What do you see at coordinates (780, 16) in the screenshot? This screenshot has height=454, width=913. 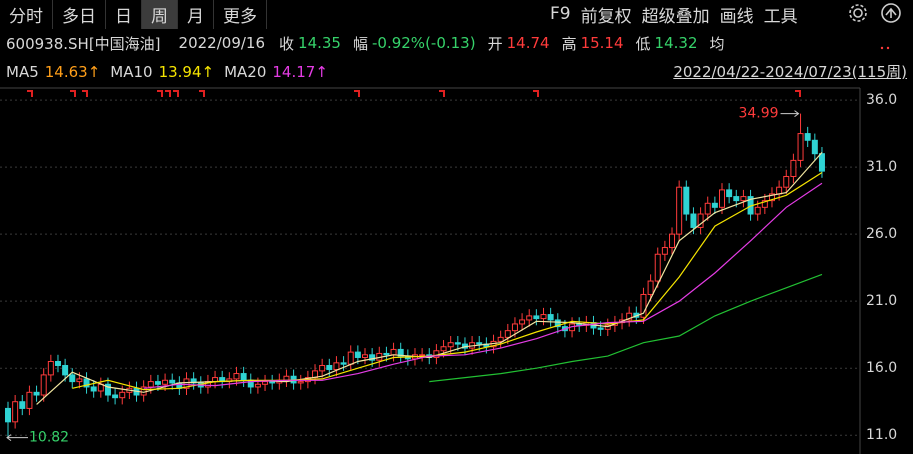 I see `tool-button: 工具` at bounding box center [780, 16].